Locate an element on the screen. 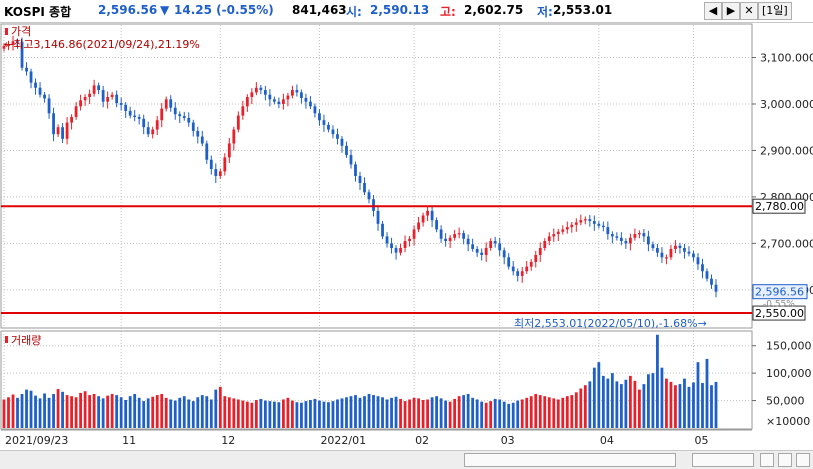 This screenshot has width=813, height=469. period-selector: [1일] is located at coordinates (775, 11).